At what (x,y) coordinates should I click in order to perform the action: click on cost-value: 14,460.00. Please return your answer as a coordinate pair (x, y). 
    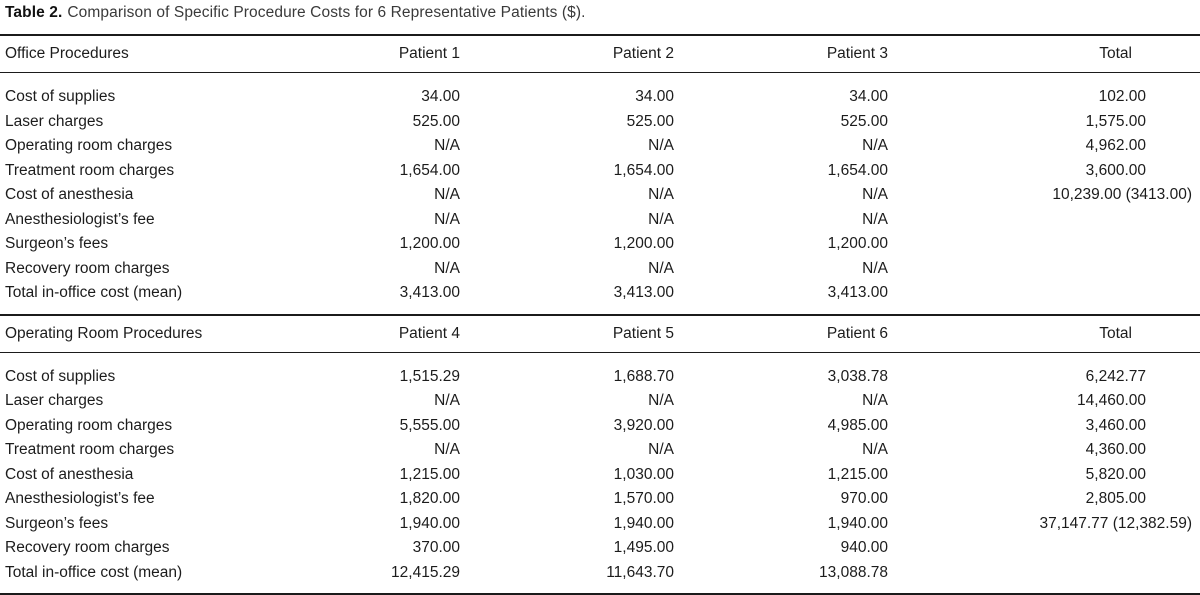
    Looking at the image, I should click on (1111, 400).